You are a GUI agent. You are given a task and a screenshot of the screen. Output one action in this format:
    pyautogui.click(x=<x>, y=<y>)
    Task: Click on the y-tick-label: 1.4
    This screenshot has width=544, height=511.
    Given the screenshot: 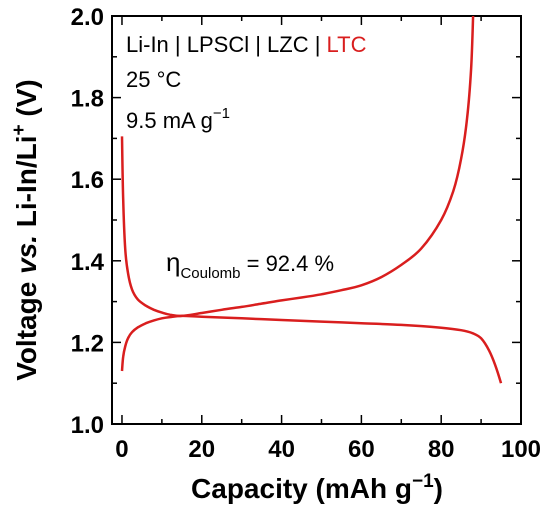 What is the action you would take?
    pyautogui.click(x=88, y=262)
    